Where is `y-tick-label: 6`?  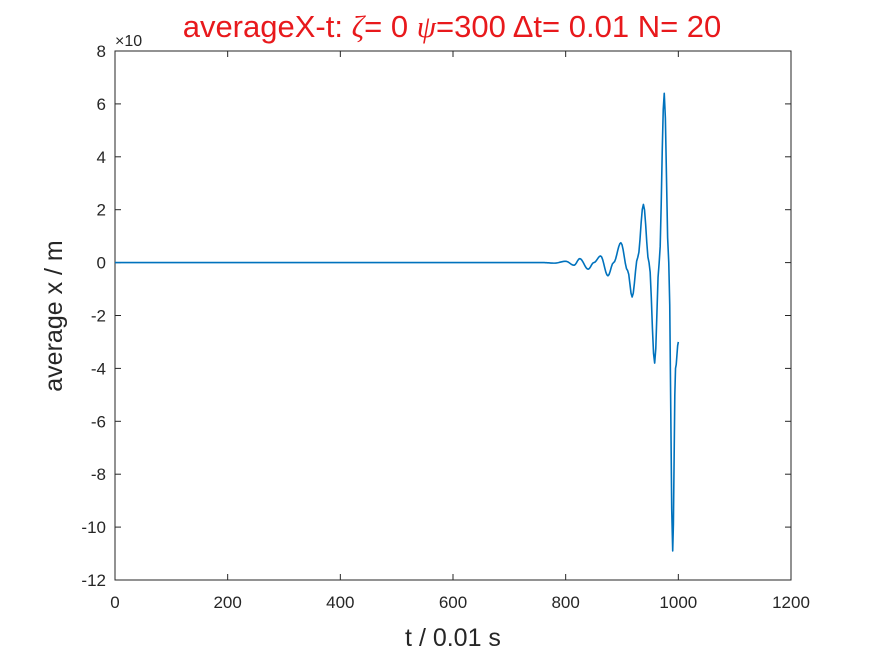 y-tick-label: 6 is located at coordinates (101, 104).